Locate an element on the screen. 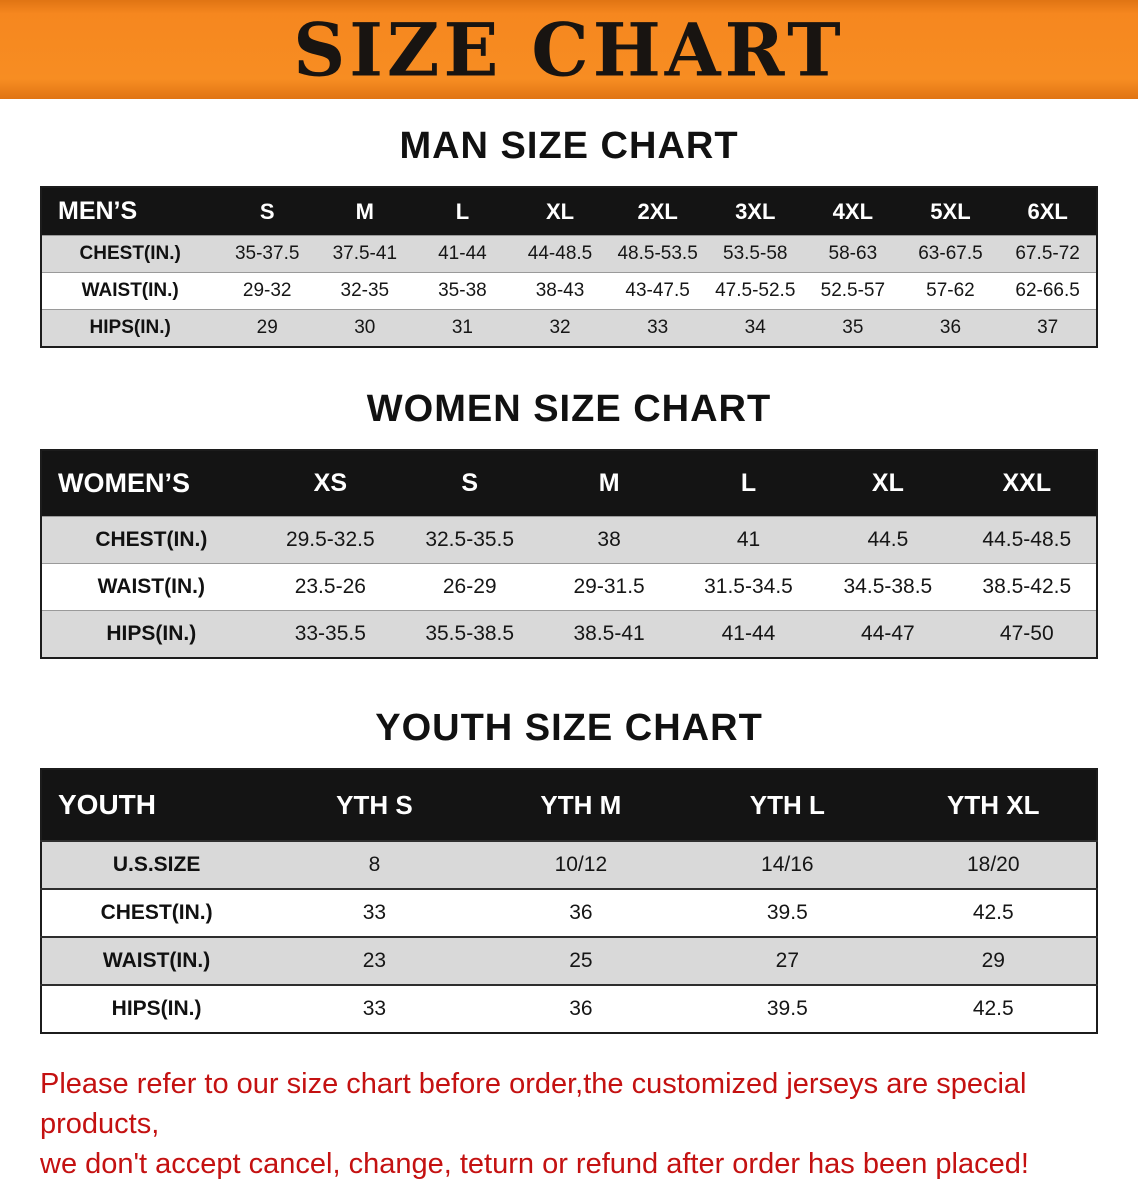 This screenshot has height=1184, width=1138. size-column-header: XL is located at coordinates (560, 211).